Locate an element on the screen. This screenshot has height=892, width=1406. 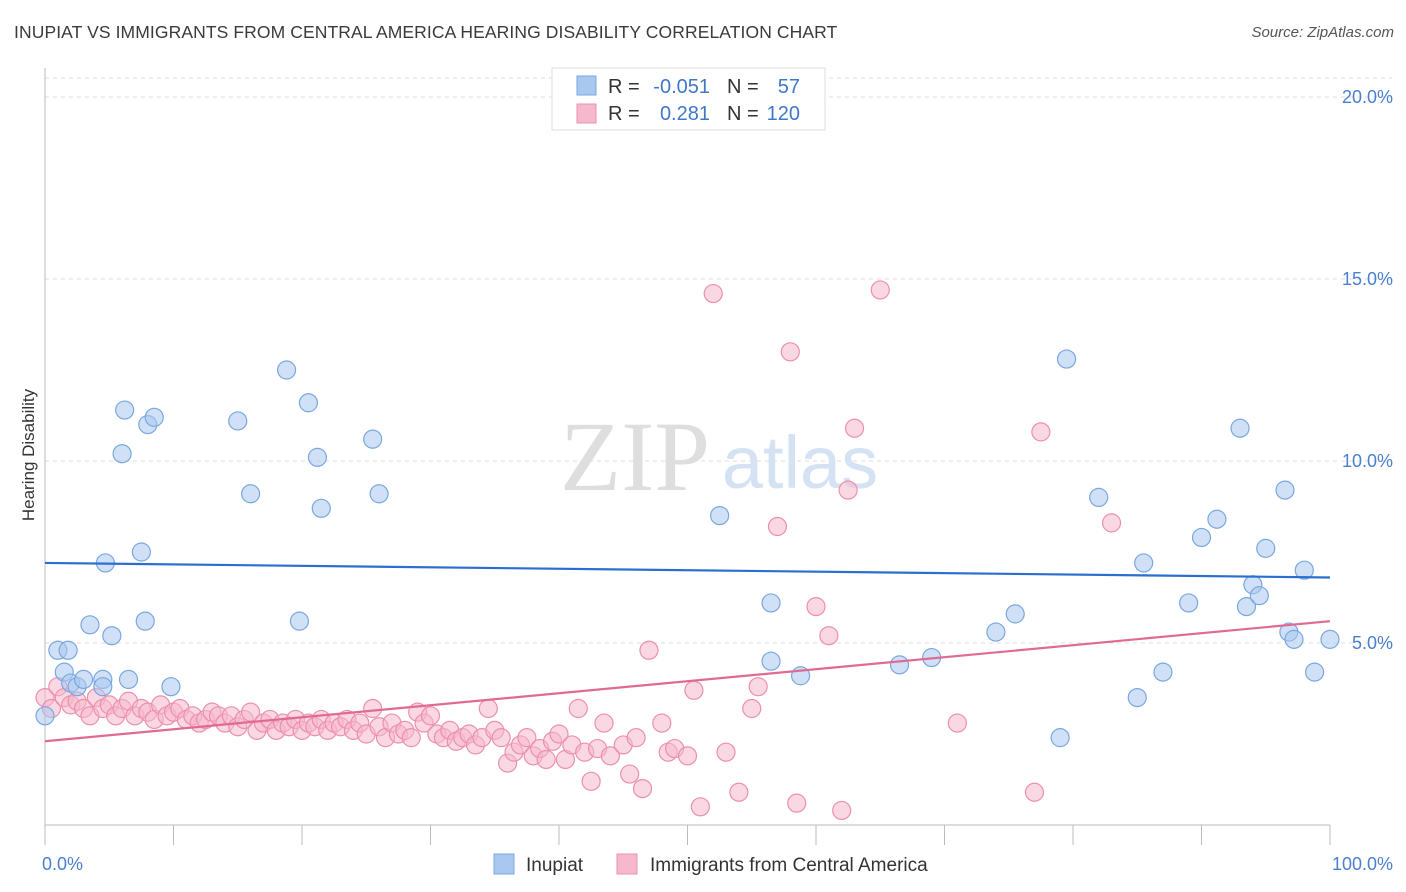
watermark-zip: ZIP is located at coordinates (635, 456).